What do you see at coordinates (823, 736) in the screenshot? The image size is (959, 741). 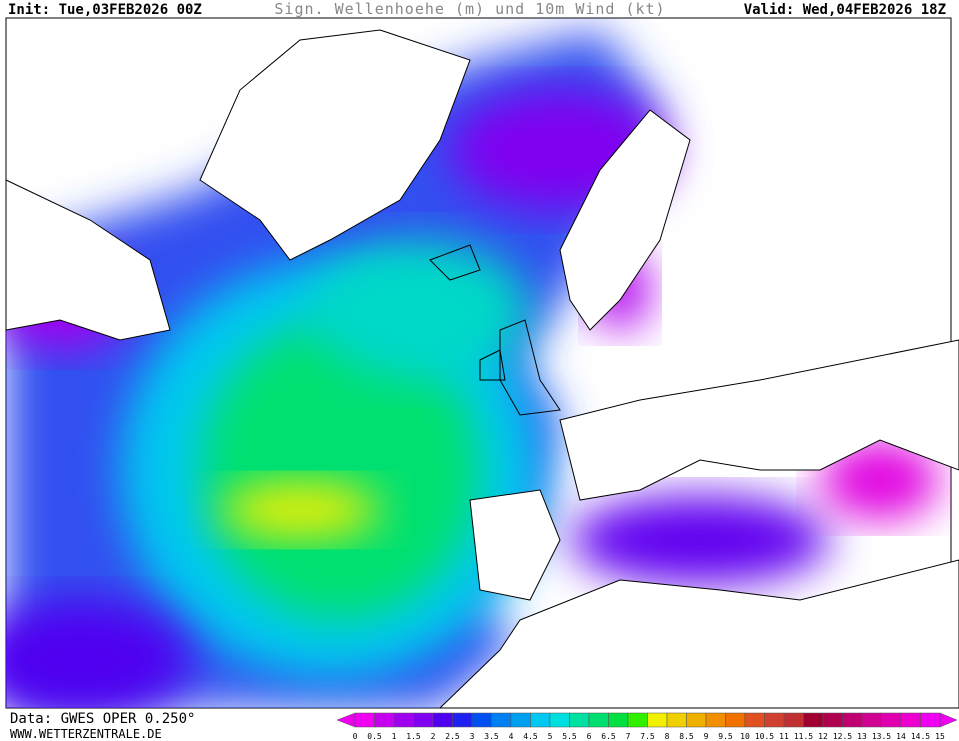 I see `legend-label: 12` at bounding box center [823, 736].